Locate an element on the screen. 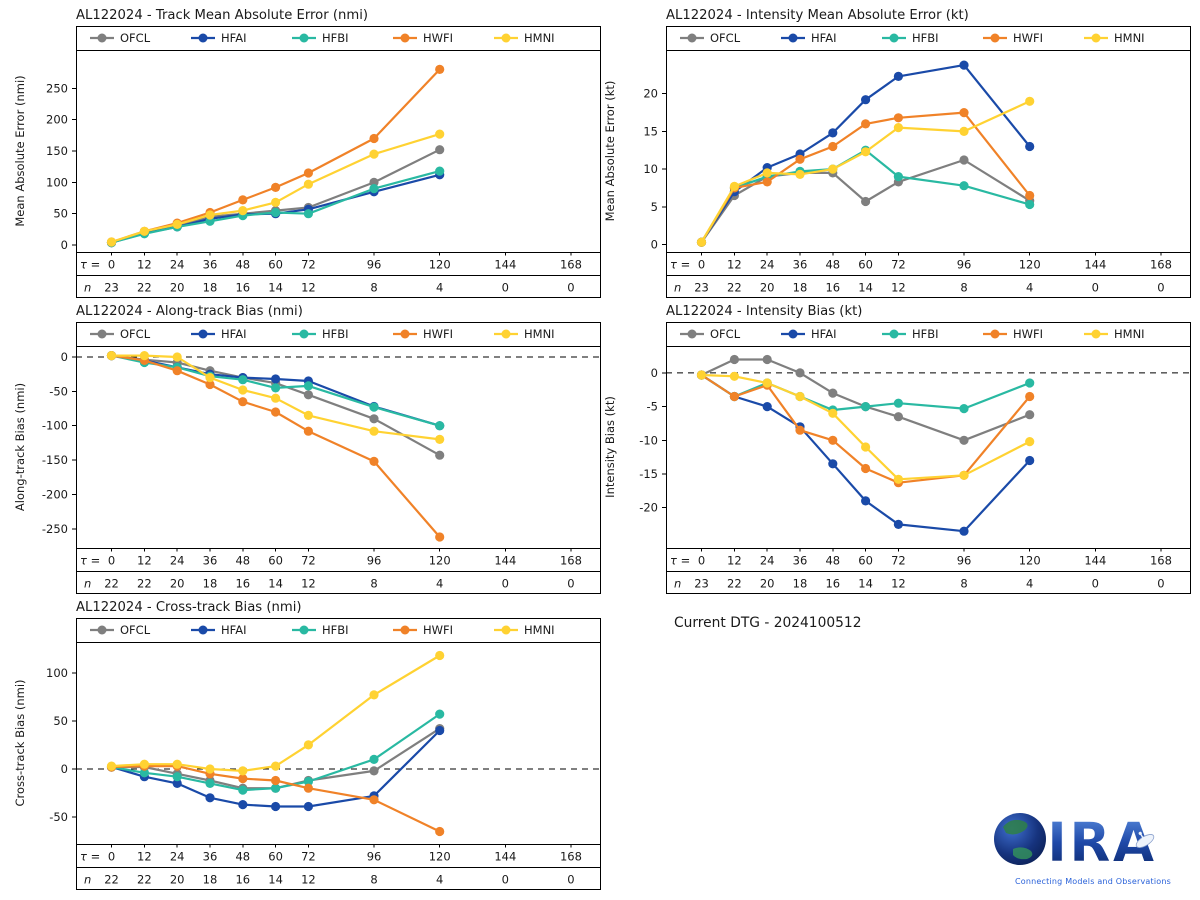  y-tick-label: 20 is located at coordinates (650, 94).